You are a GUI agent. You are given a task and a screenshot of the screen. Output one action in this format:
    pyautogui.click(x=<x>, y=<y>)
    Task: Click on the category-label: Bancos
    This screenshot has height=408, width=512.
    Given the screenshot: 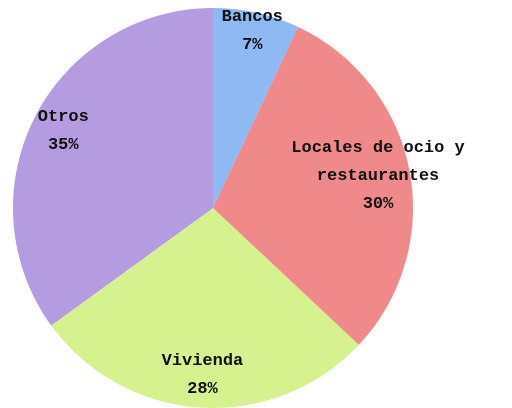 What is the action you would take?
    pyautogui.click(x=252, y=18)
    